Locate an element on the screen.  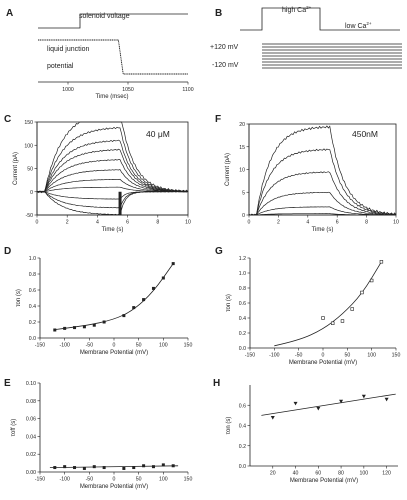
solenoid-voltage-label: solenoid voltage is located at coordinates (104, 16).